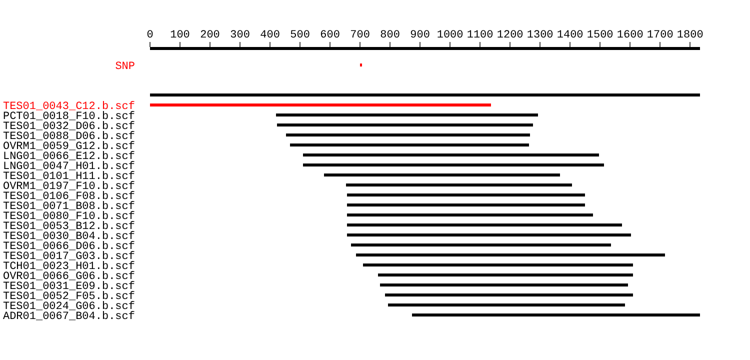 The height and width of the screenshot is (360, 750). What do you see at coordinates (630, 36) in the screenshot?
I see `x-tick-label: 1600` at bounding box center [630, 36].